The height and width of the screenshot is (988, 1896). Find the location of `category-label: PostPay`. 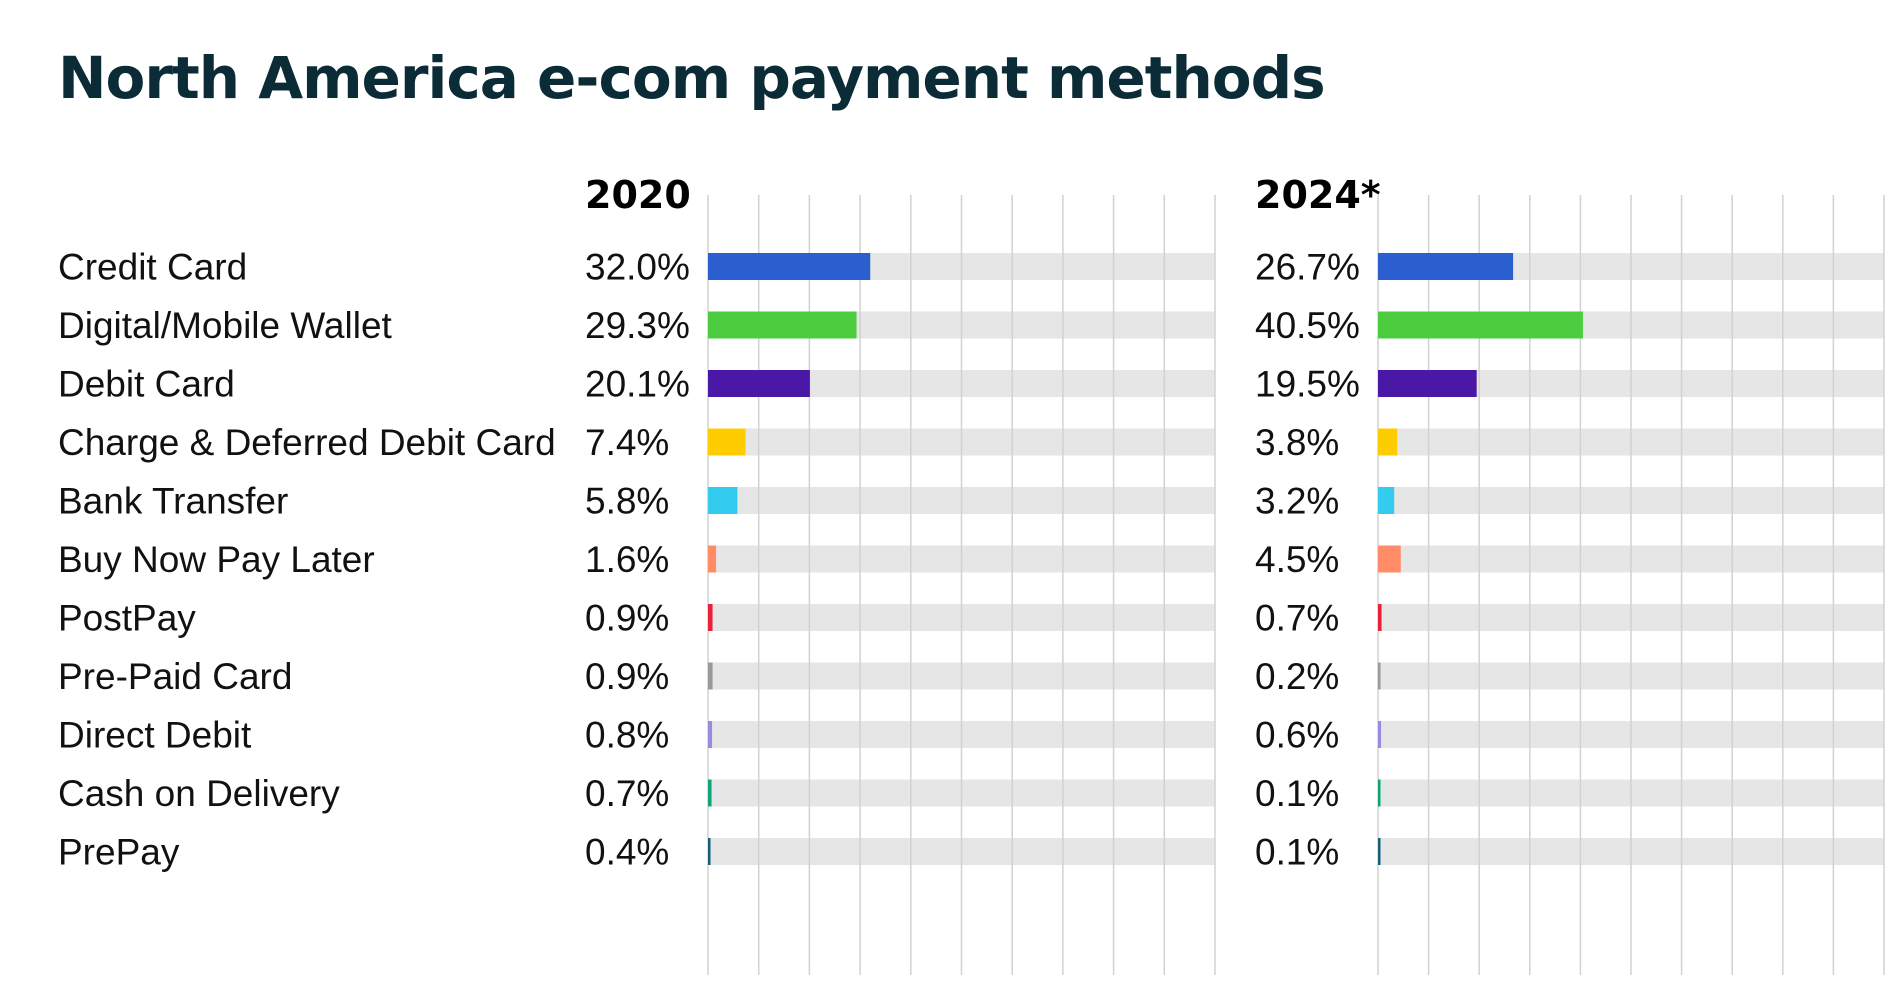

category-label: PostPay is located at coordinates (127, 618).